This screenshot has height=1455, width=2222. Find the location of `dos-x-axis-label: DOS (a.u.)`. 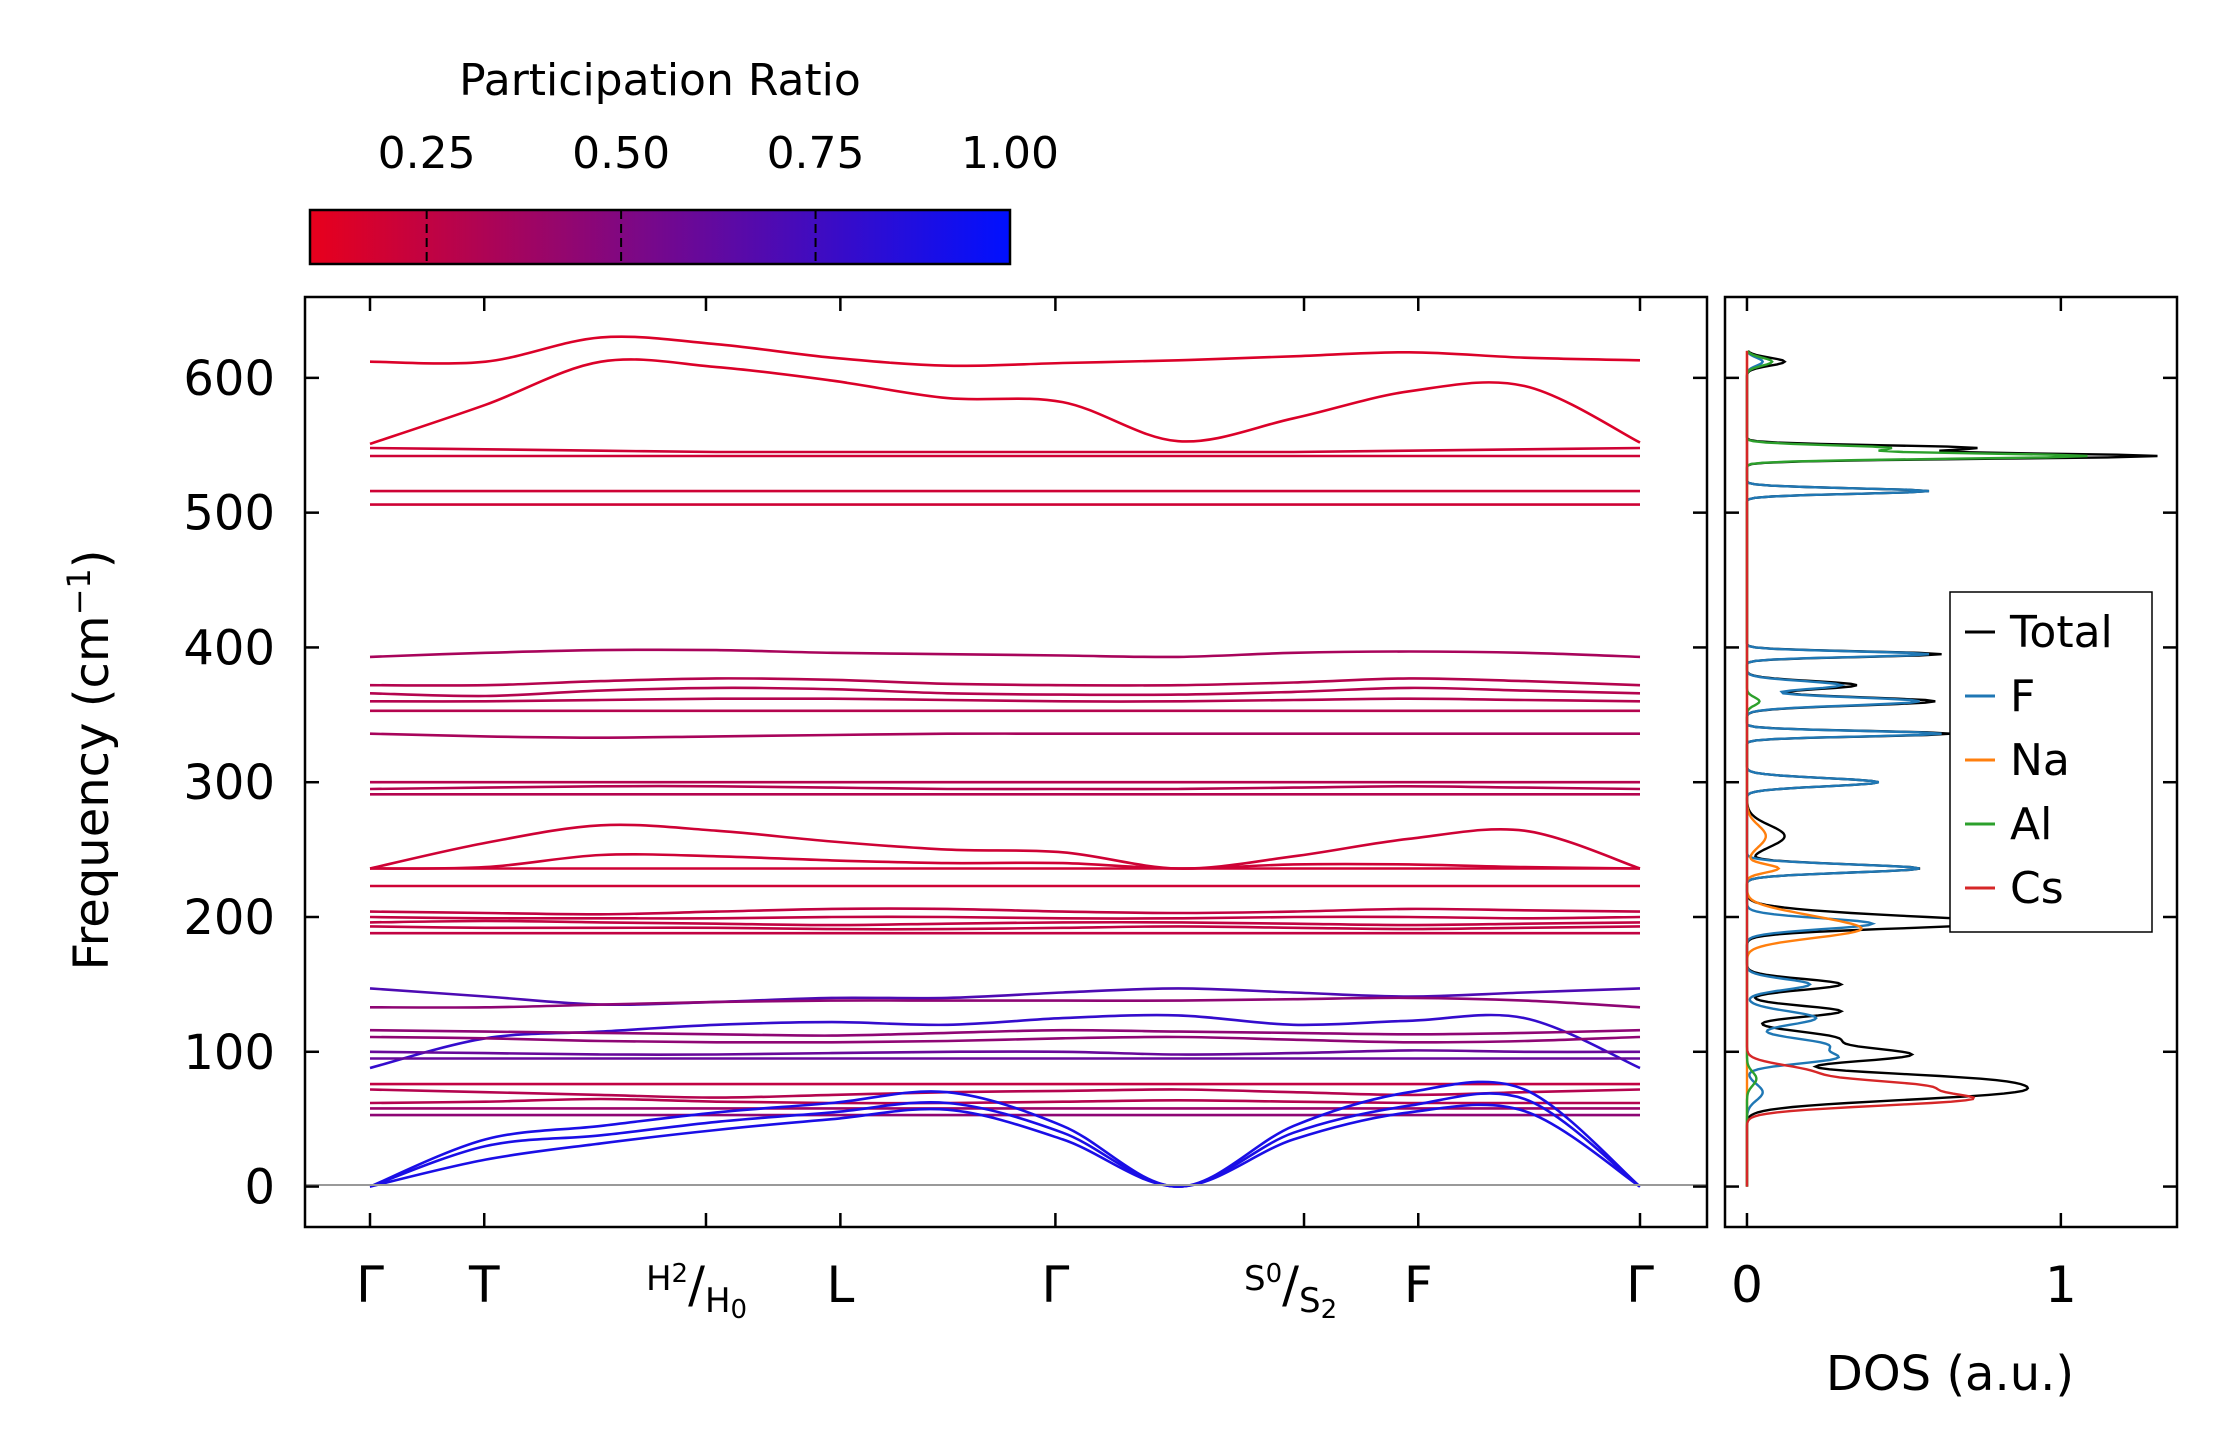

dos-x-axis-label: DOS (a.u.) is located at coordinates (1950, 1374).